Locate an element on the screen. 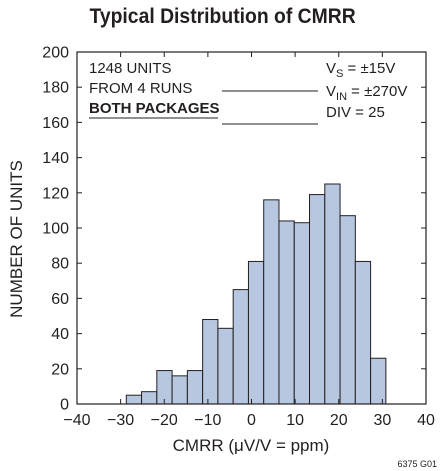 The image size is (440, 471). y-tick-label: 200 is located at coordinates (55, 53).